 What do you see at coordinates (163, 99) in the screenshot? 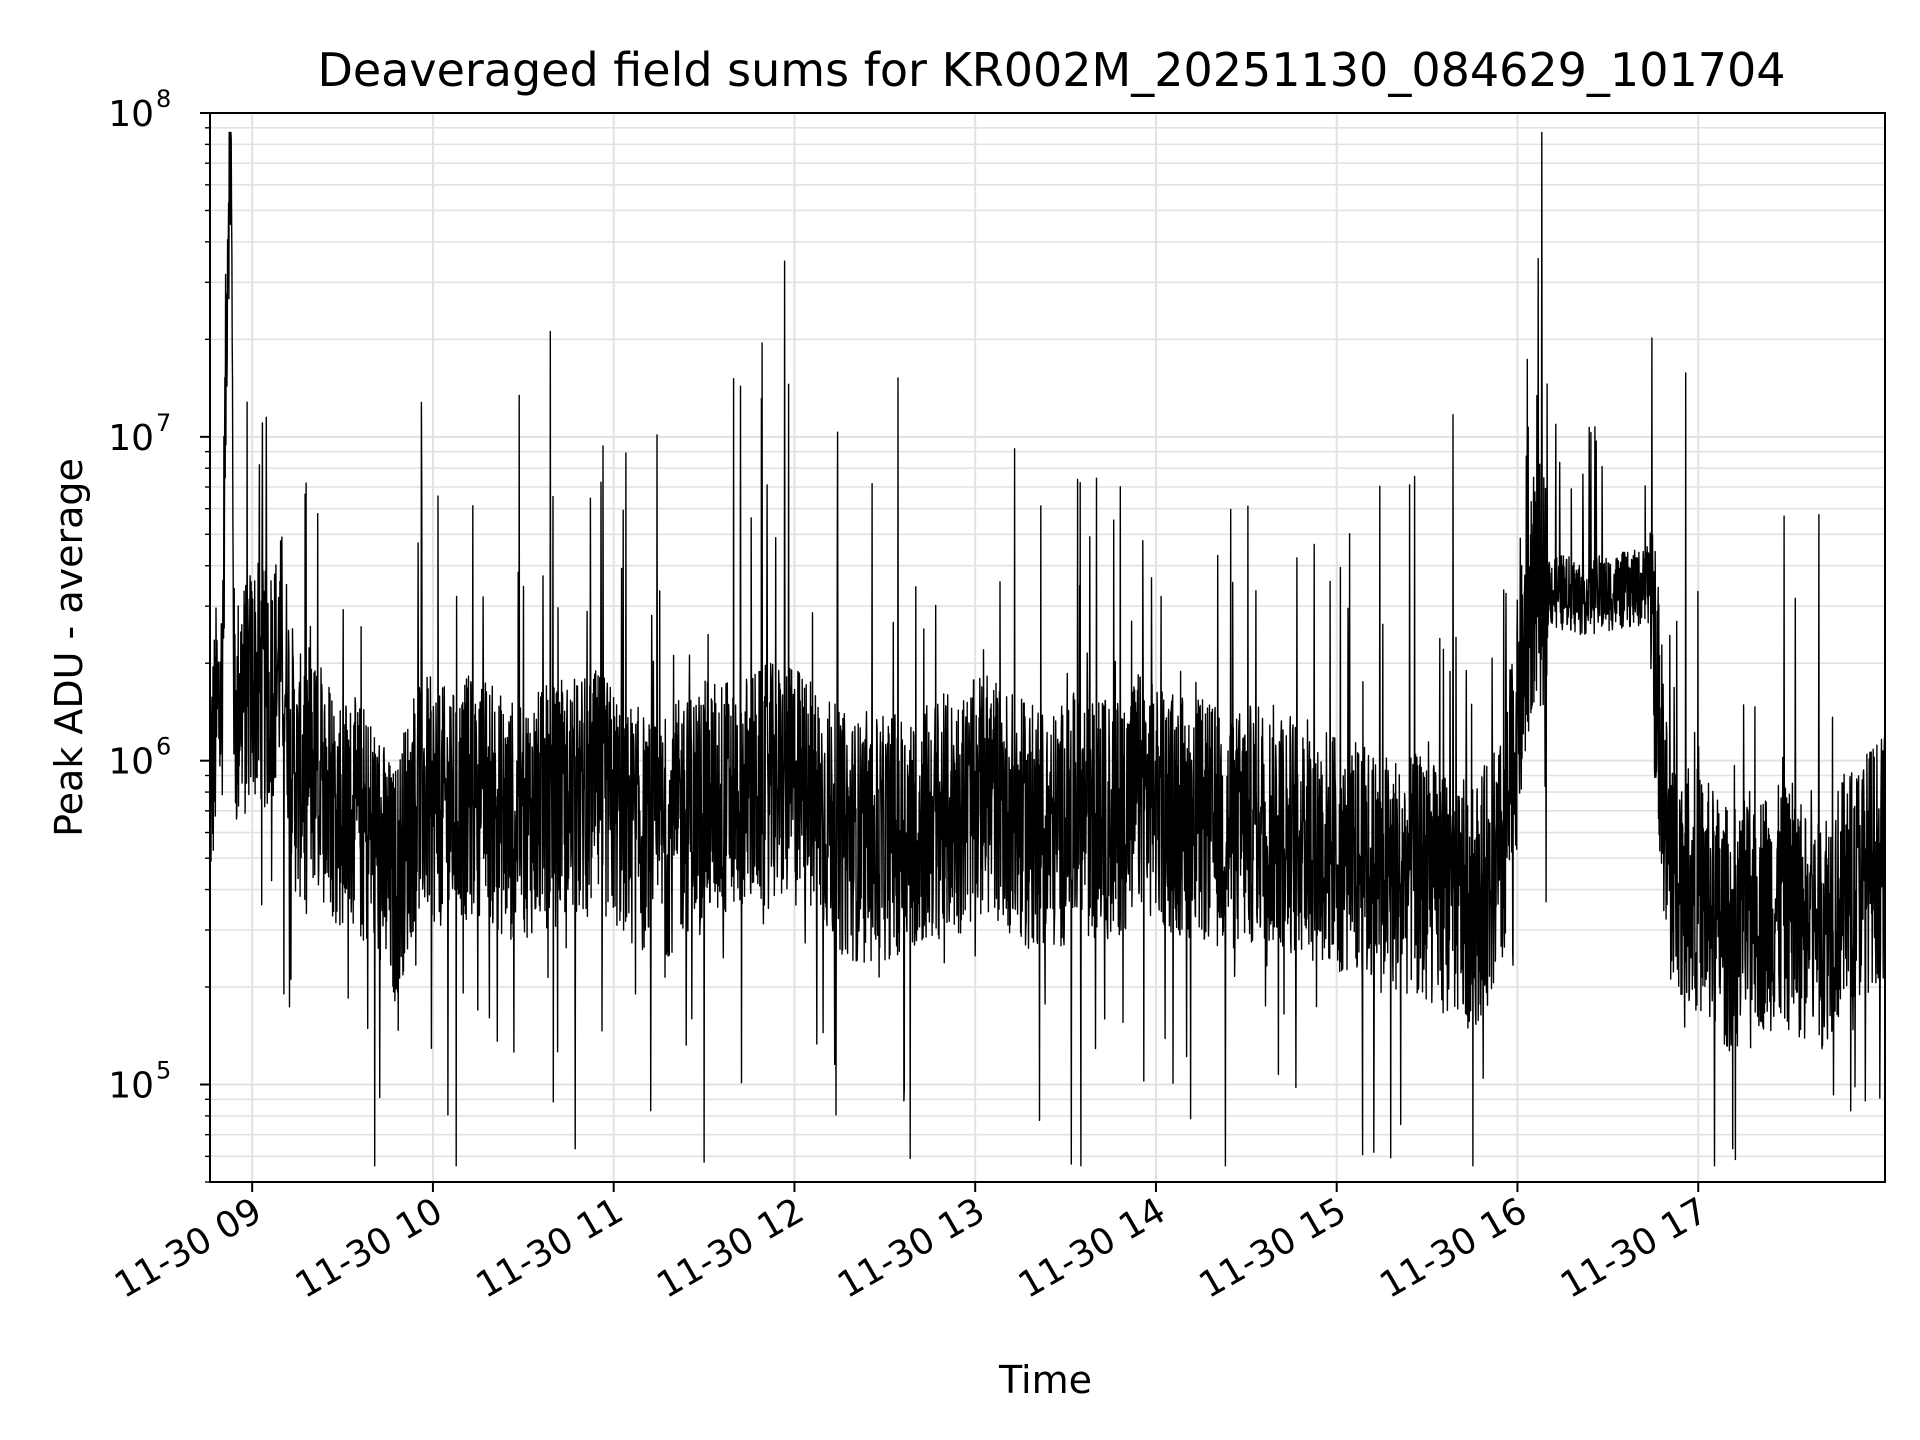
I see `y-tick-exponent: 8` at bounding box center [163, 99].